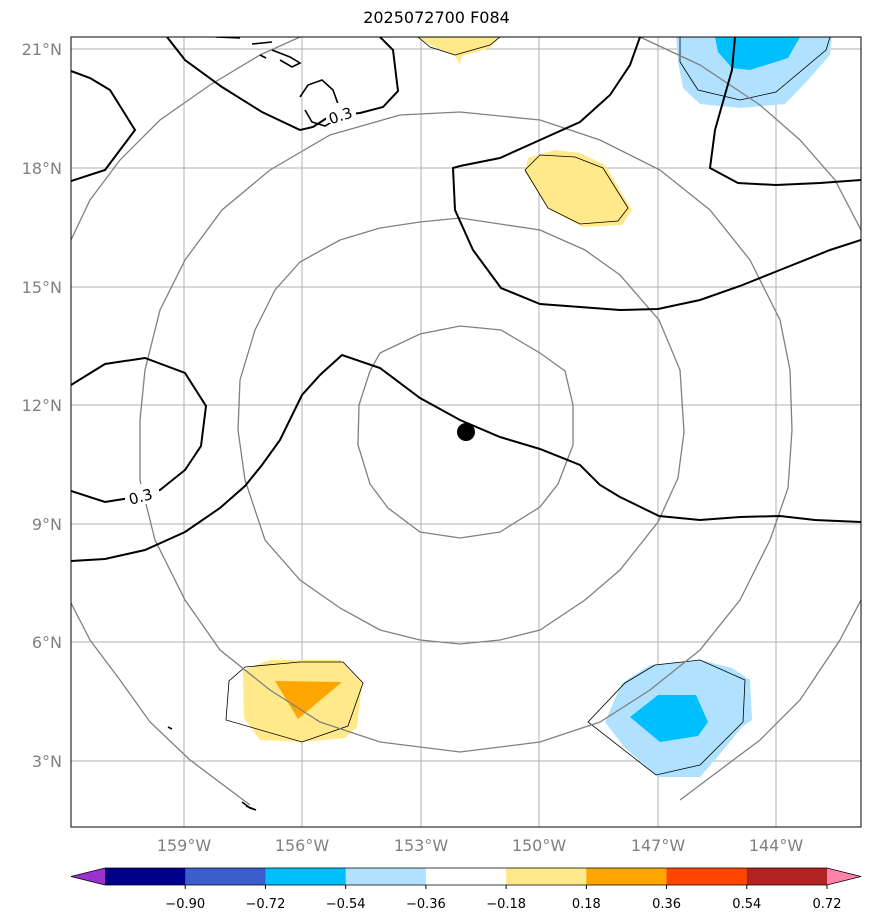 The width and height of the screenshot is (873, 924). What do you see at coordinates (658, 845) in the screenshot?
I see `lon-label-147w: 147°W` at bounding box center [658, 845].